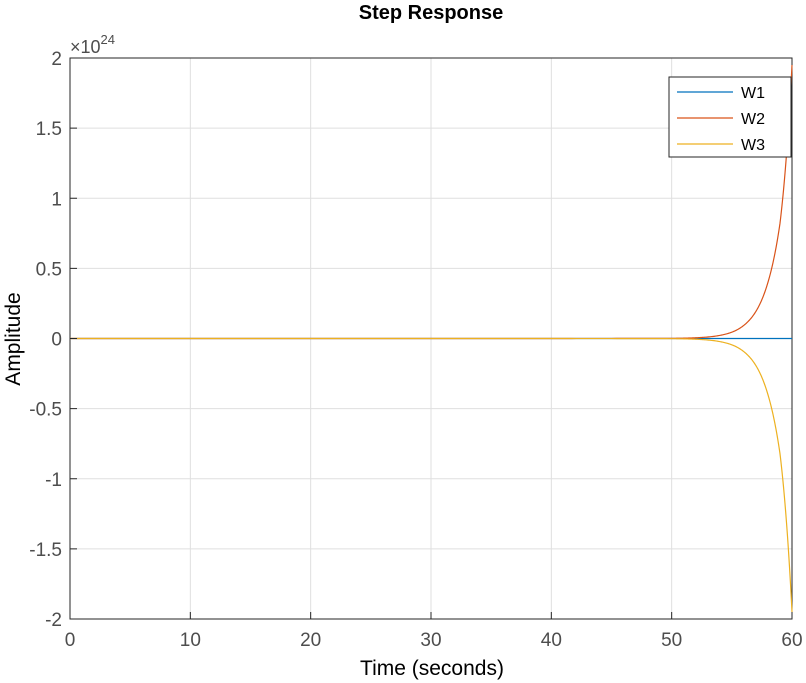 This screenshot has width=806, height=683. I want to click on x-tick-label: 40, so click(551, 640).